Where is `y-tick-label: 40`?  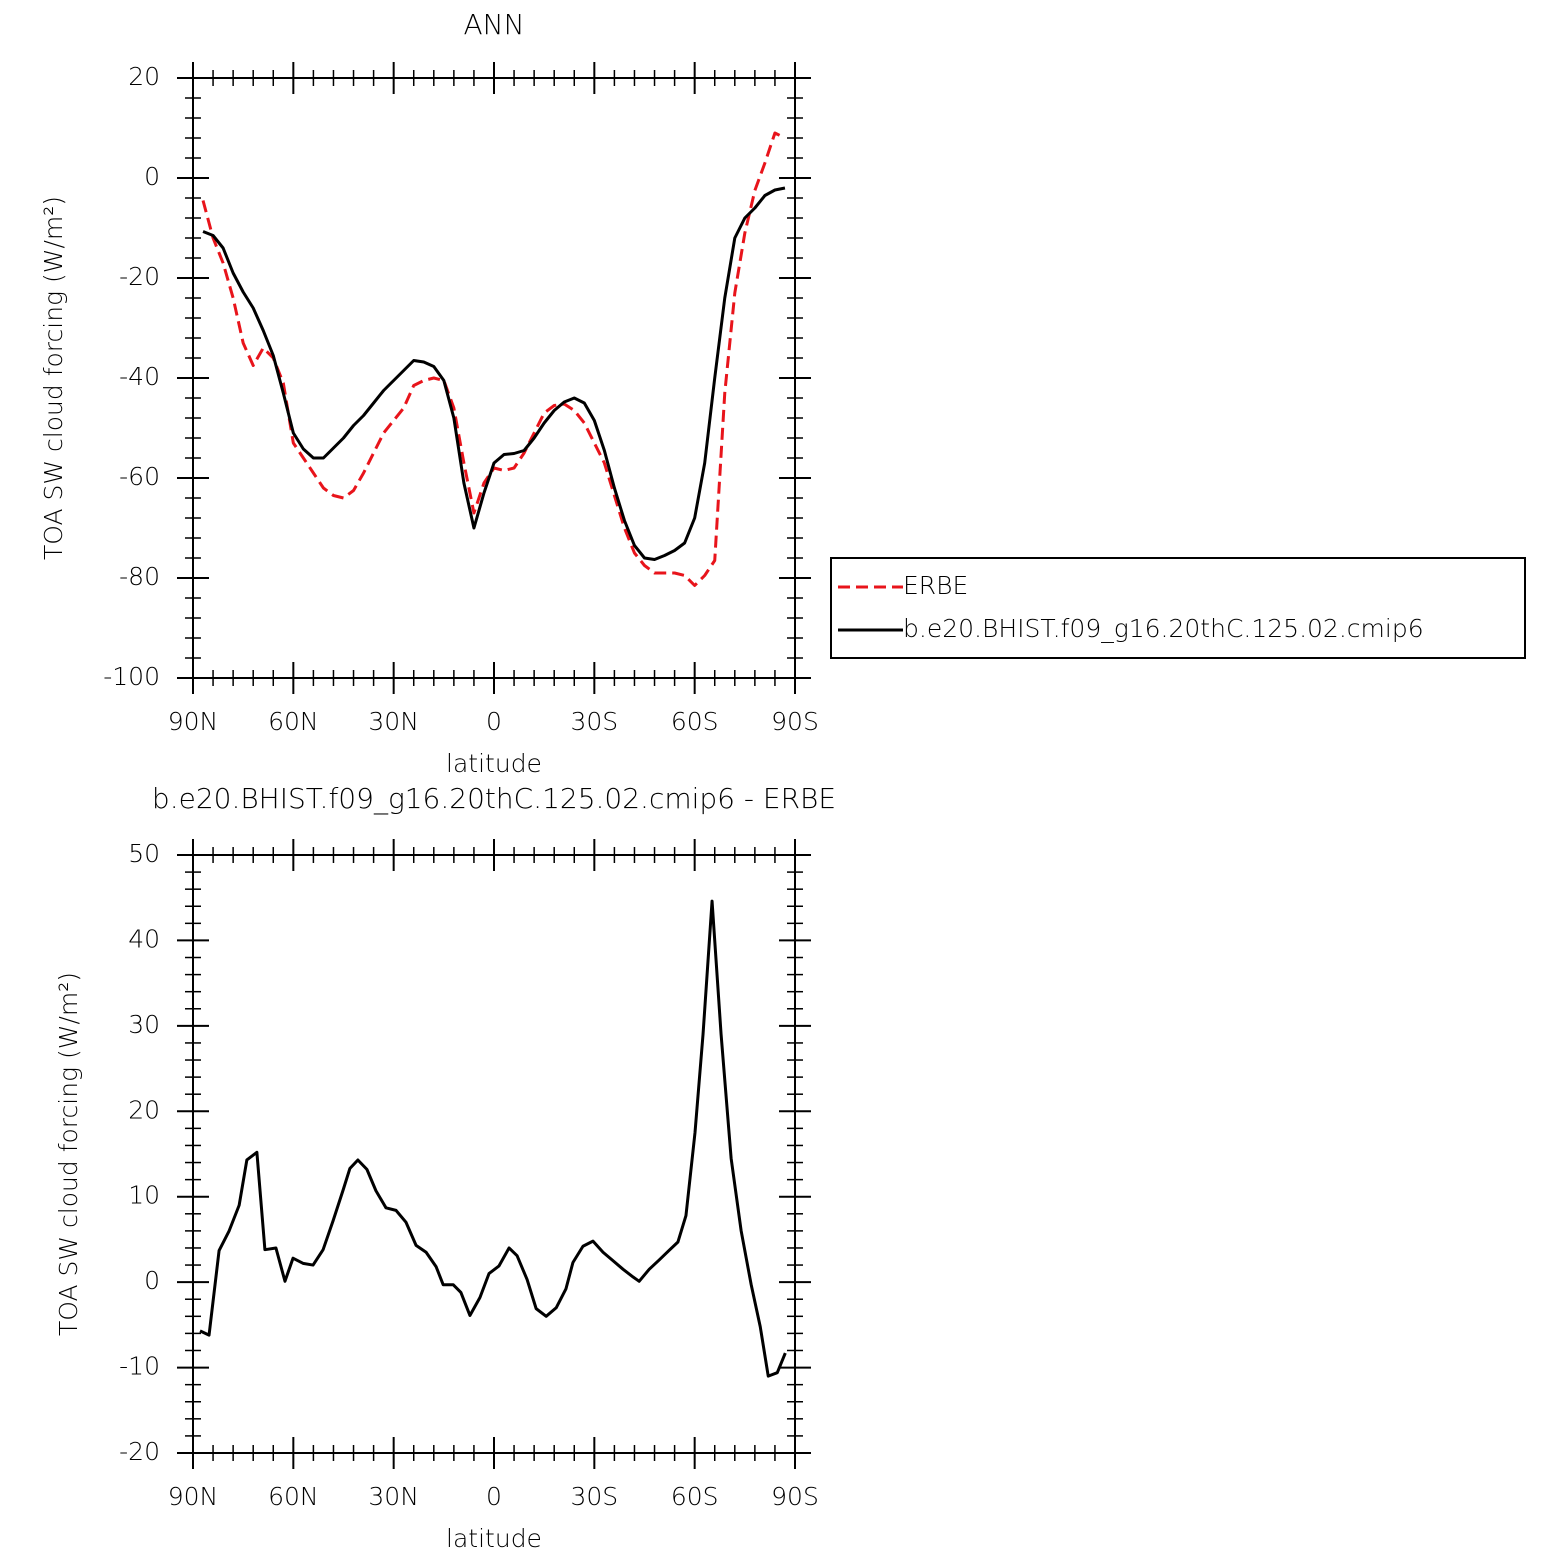 y-tick-label: 40 is located at coordinates (144, 938).